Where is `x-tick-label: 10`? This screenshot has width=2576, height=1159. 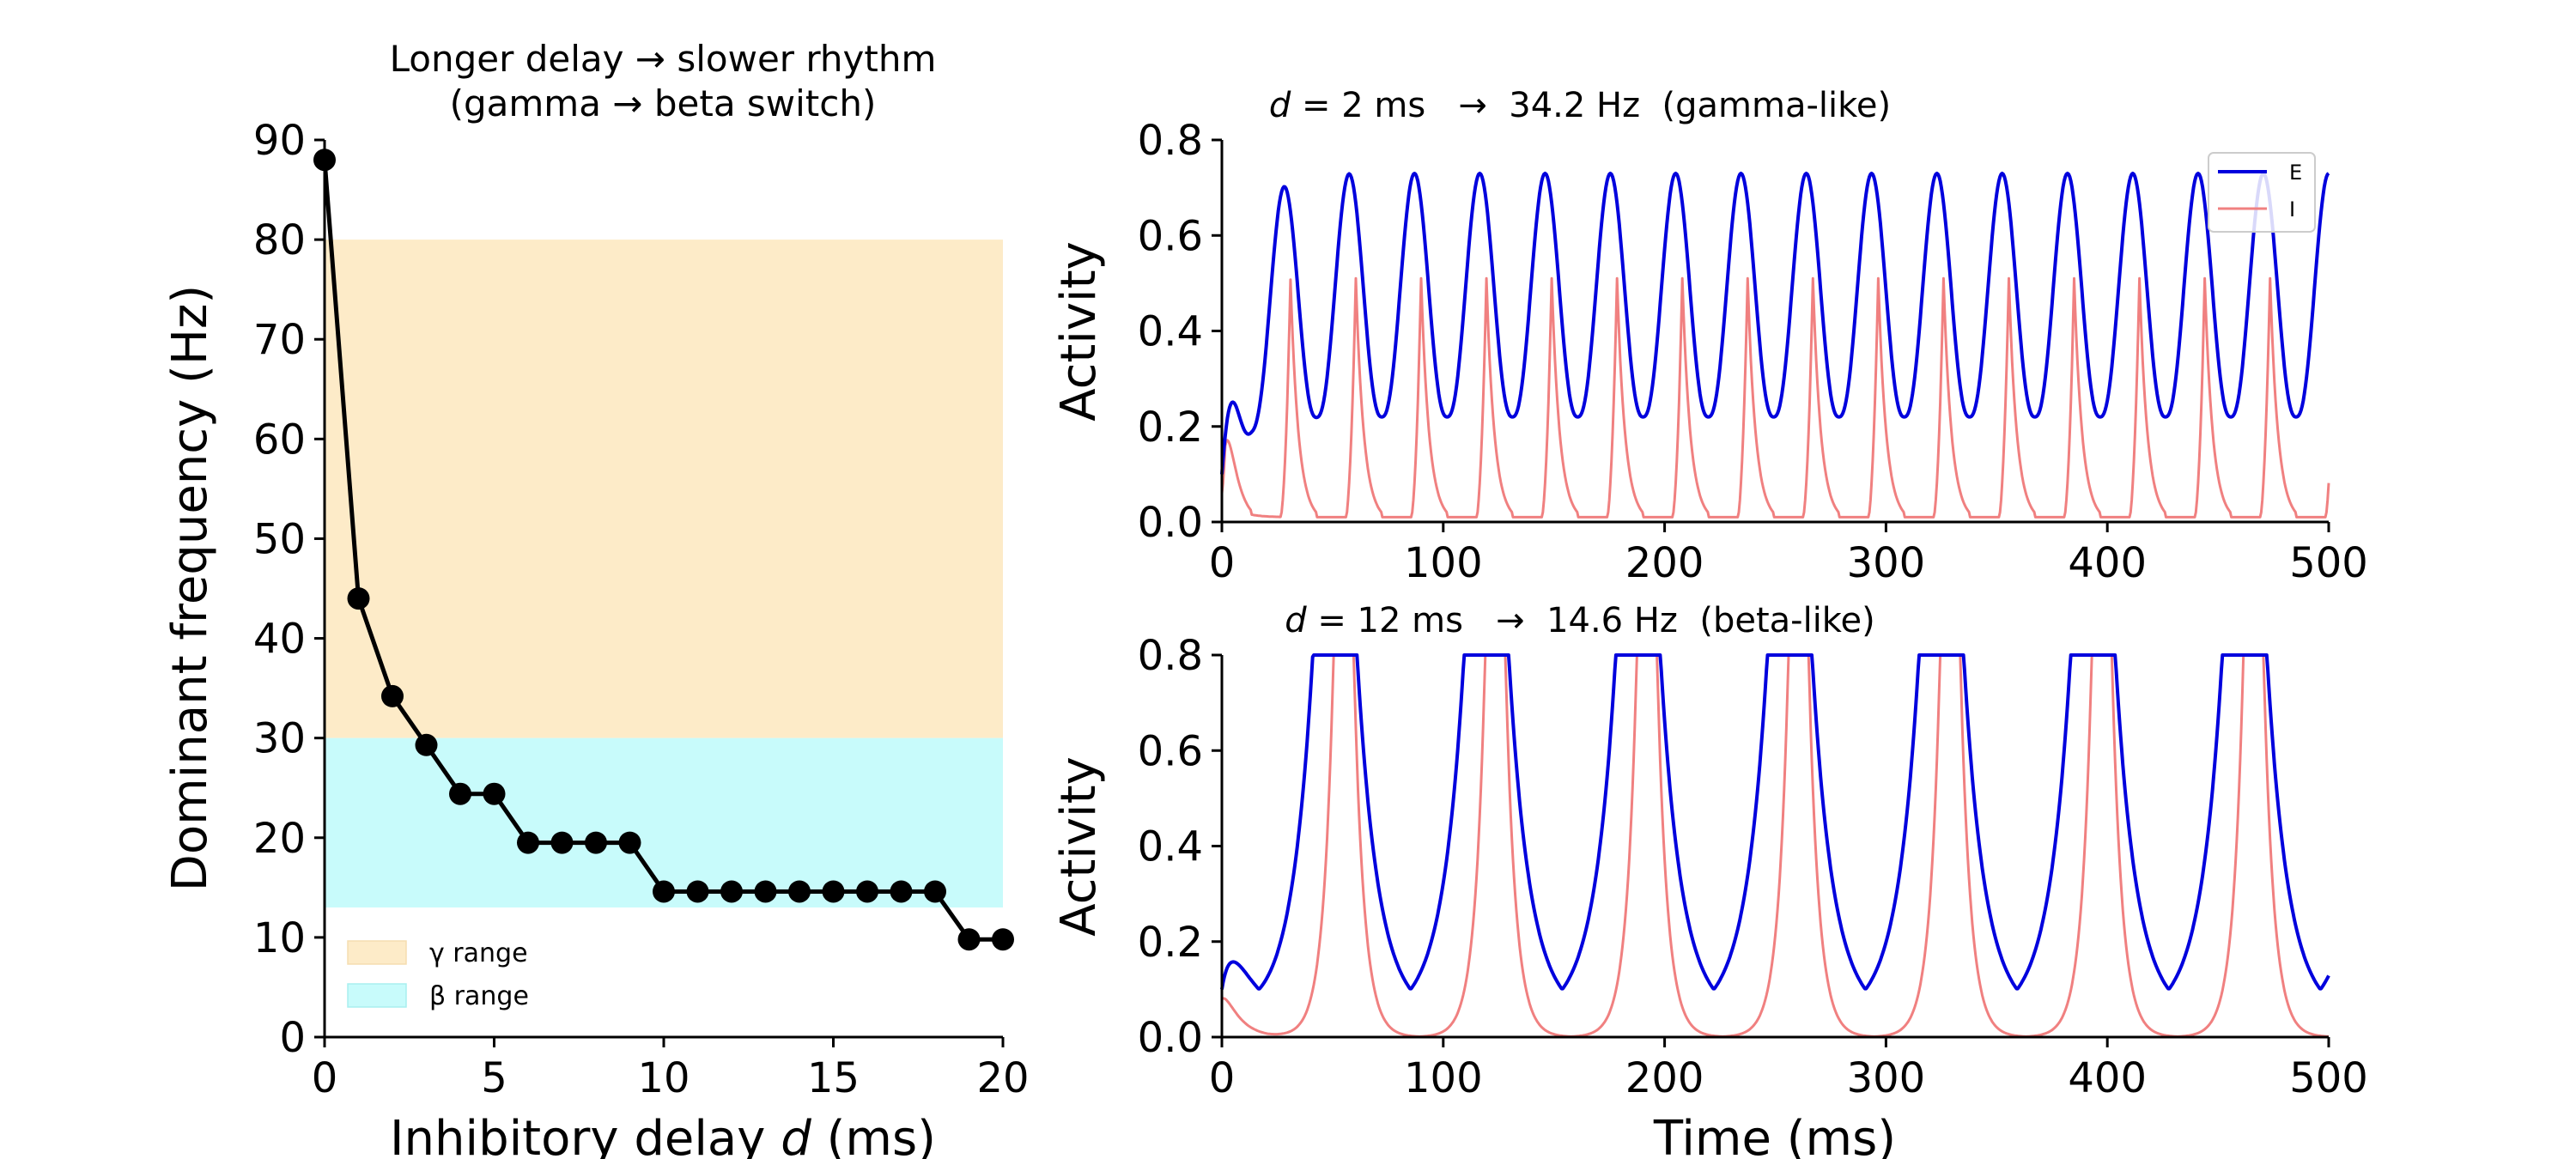 x-tick-label: 10 is located at coordinates (663, 1078).